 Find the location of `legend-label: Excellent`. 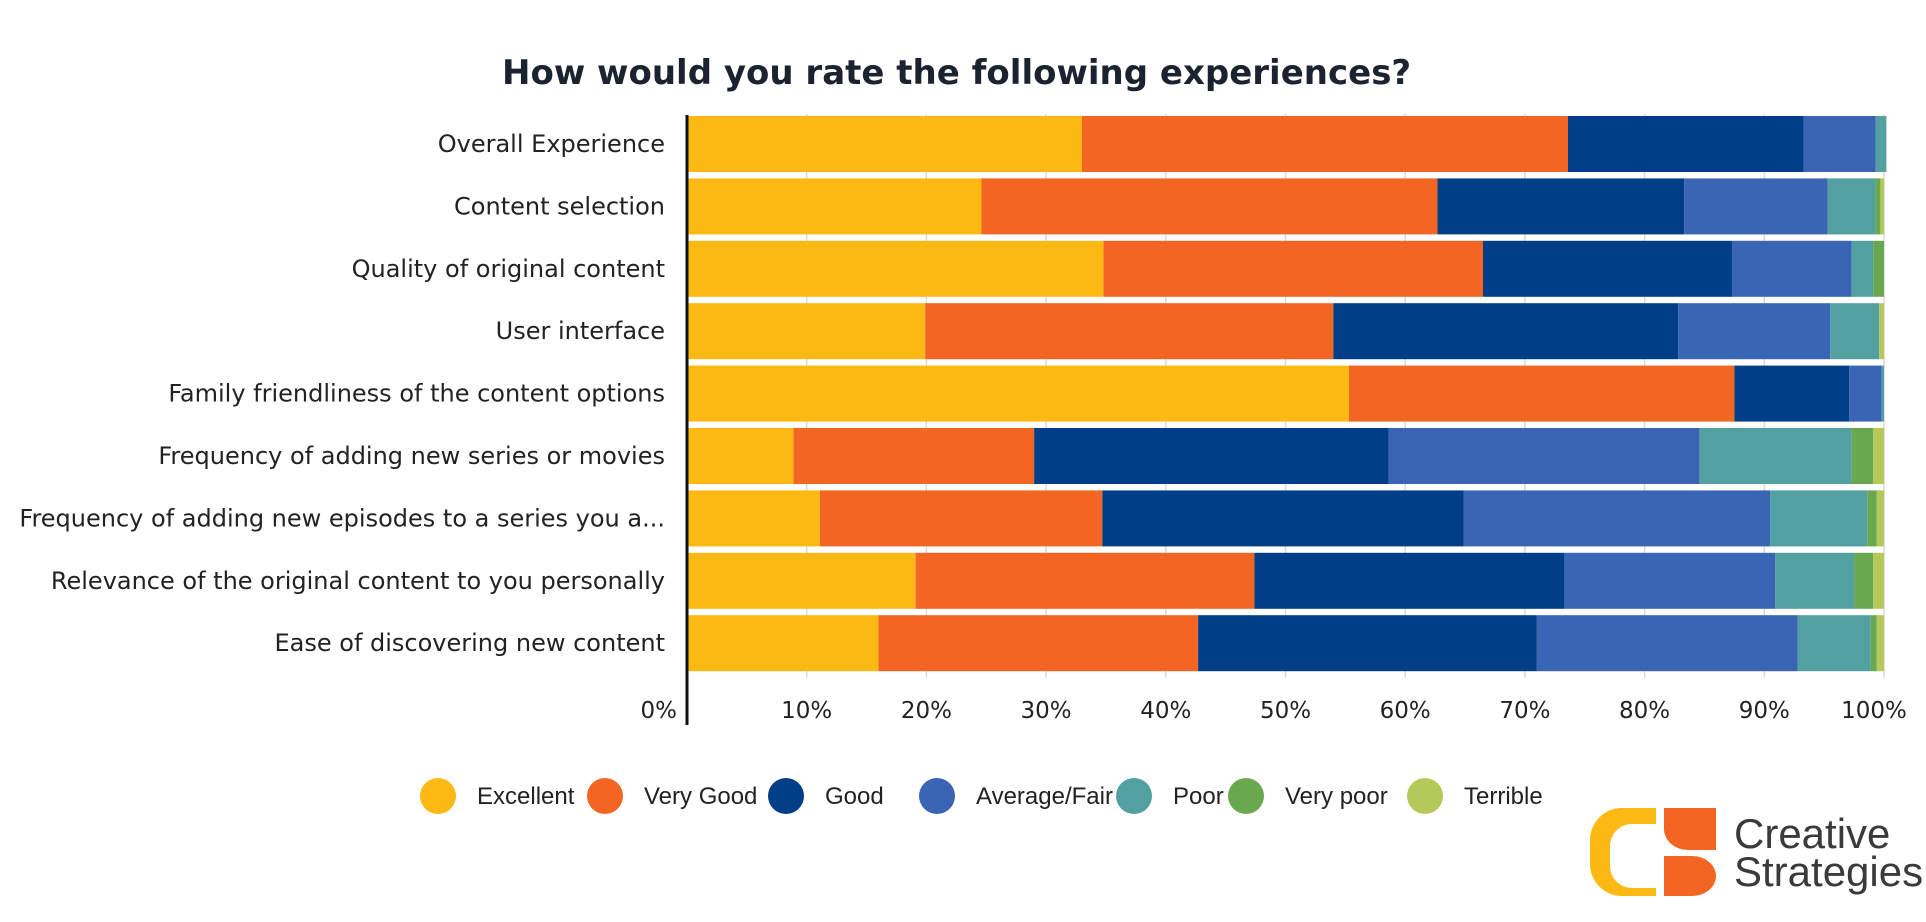

legend-label: Excellent is located at coordinates (526, 796).